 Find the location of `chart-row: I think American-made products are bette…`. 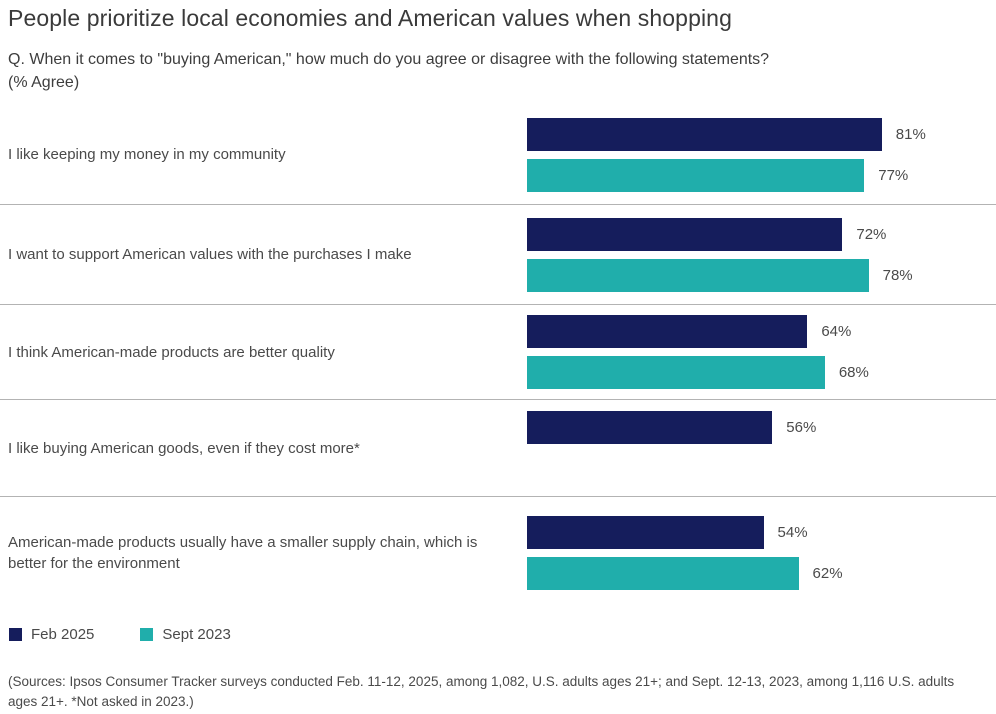

chart-row: I think American-made products are bette… is located at coordinates (498, 352).